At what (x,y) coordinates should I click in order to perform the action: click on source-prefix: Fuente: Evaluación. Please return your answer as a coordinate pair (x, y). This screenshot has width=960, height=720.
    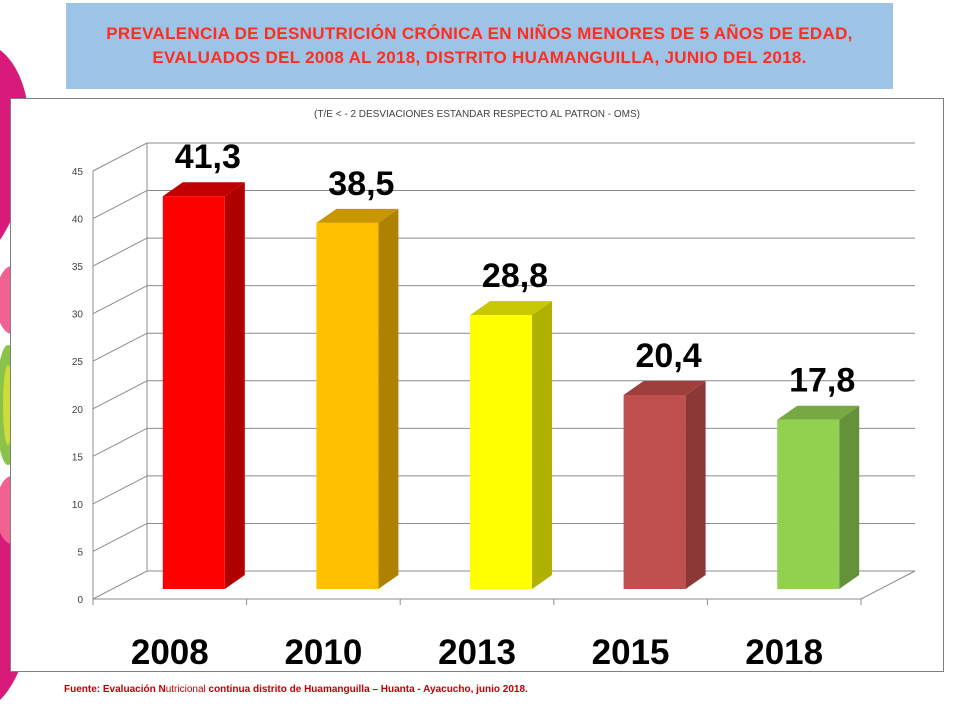
    Looking at the image, I should click on (111, 689).